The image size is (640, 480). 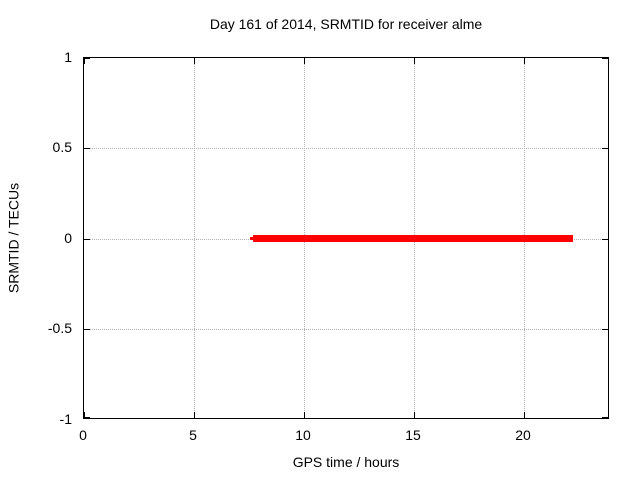 I want to click on y-tick-left--0.5, so click(x=87, y=329).